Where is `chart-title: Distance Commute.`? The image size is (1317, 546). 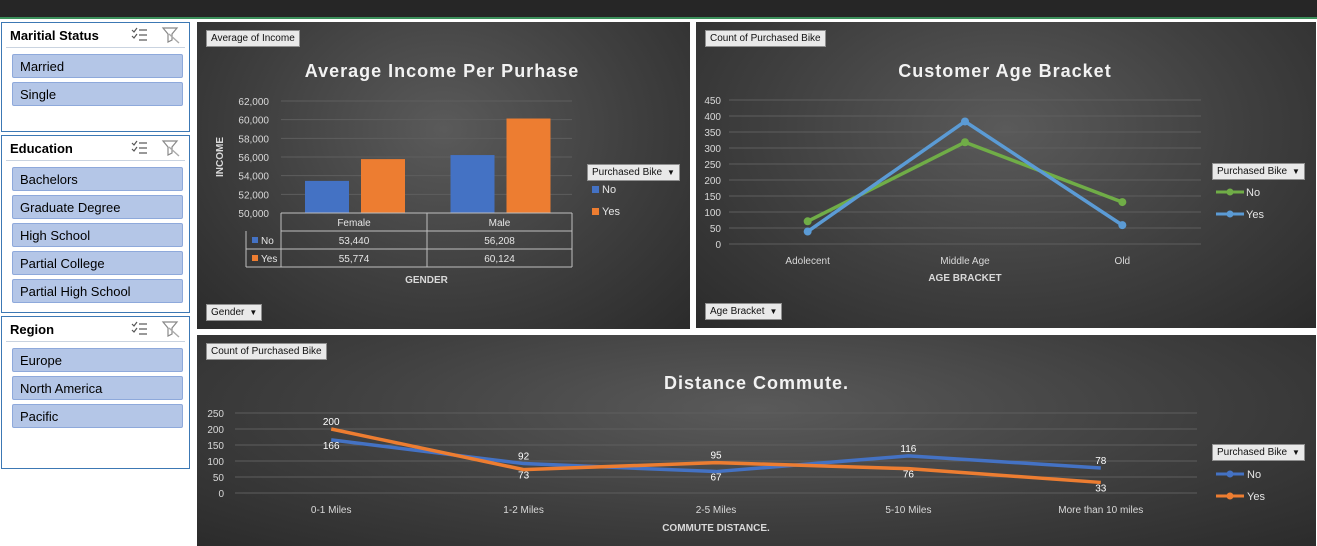
chart-title: Distance Commute. is located at coordinates (756, 383).